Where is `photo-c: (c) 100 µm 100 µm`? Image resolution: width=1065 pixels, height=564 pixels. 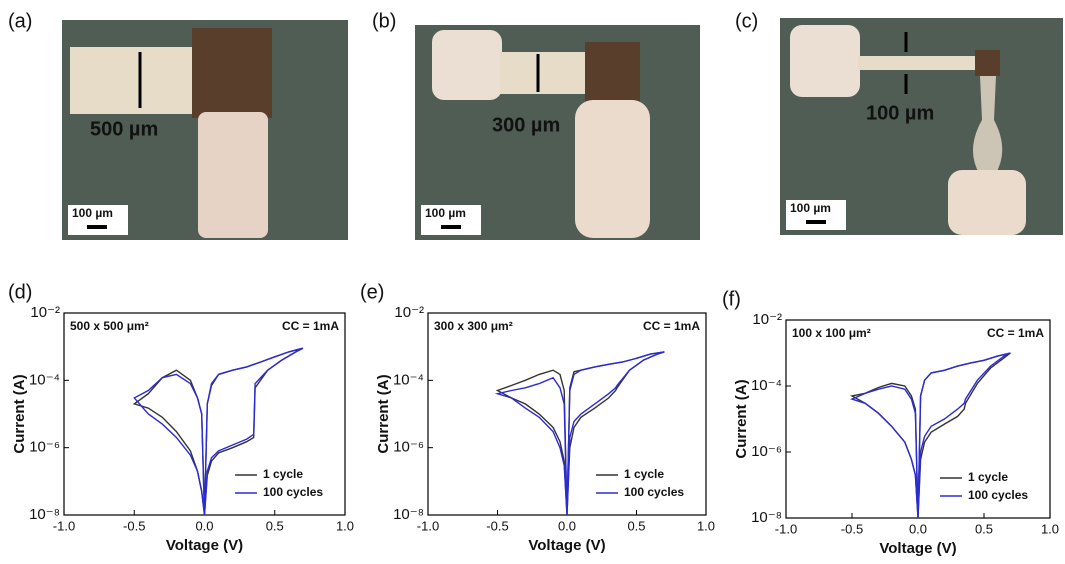 photo-c: (c) 100 µm 100 µm is located at coordinates (899, 122).